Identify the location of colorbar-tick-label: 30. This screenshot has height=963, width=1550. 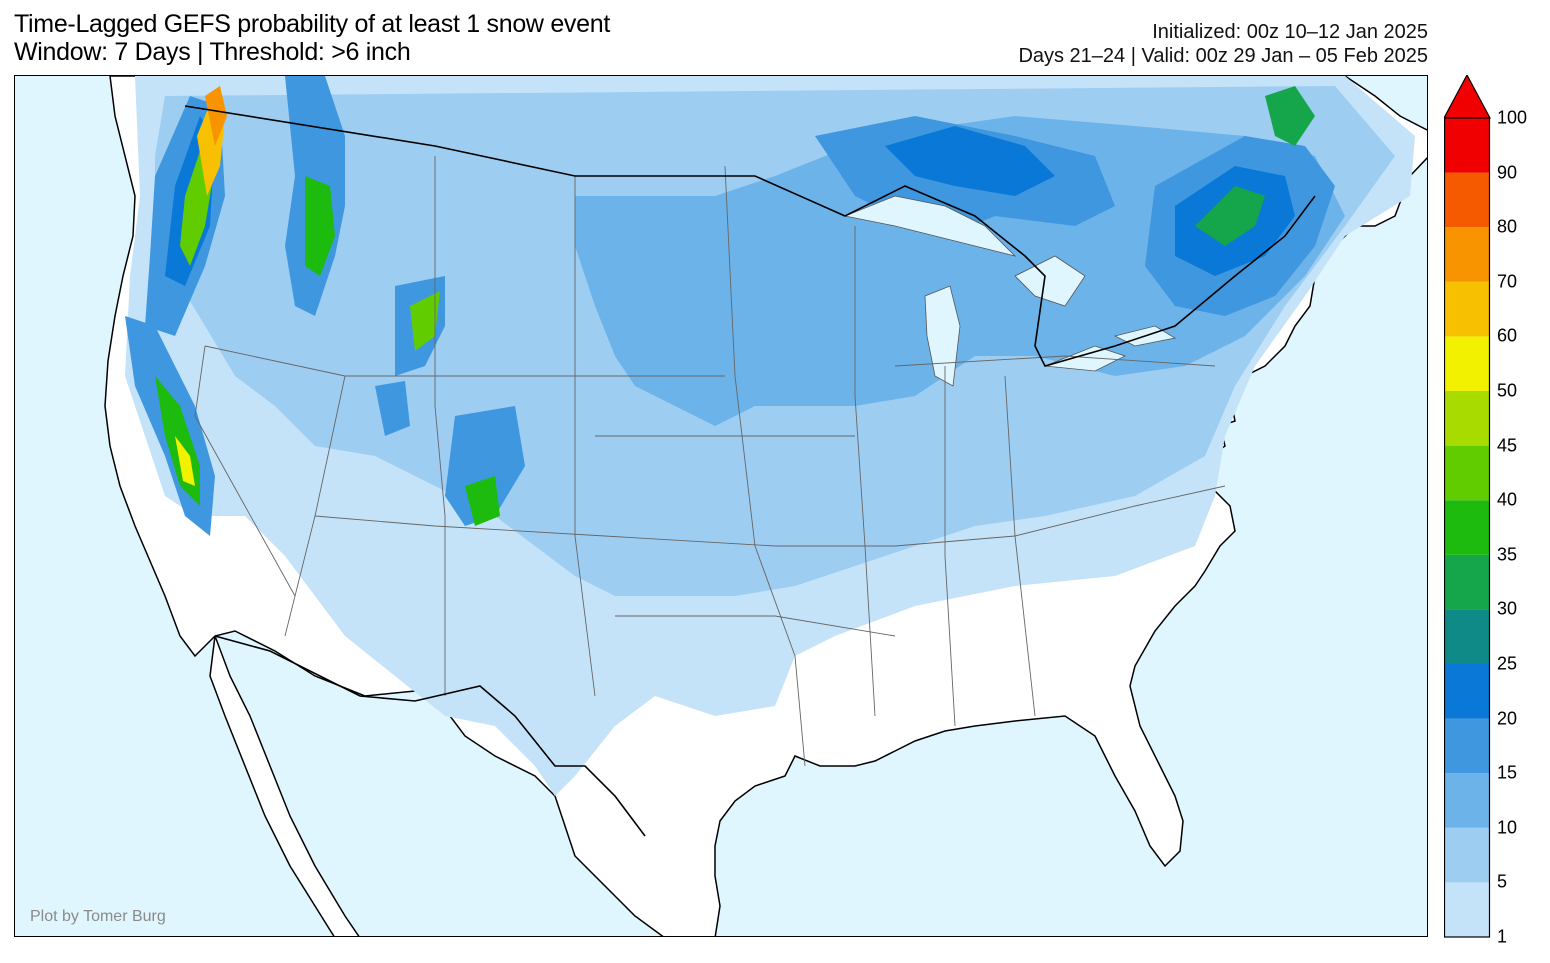
(1507, 608).